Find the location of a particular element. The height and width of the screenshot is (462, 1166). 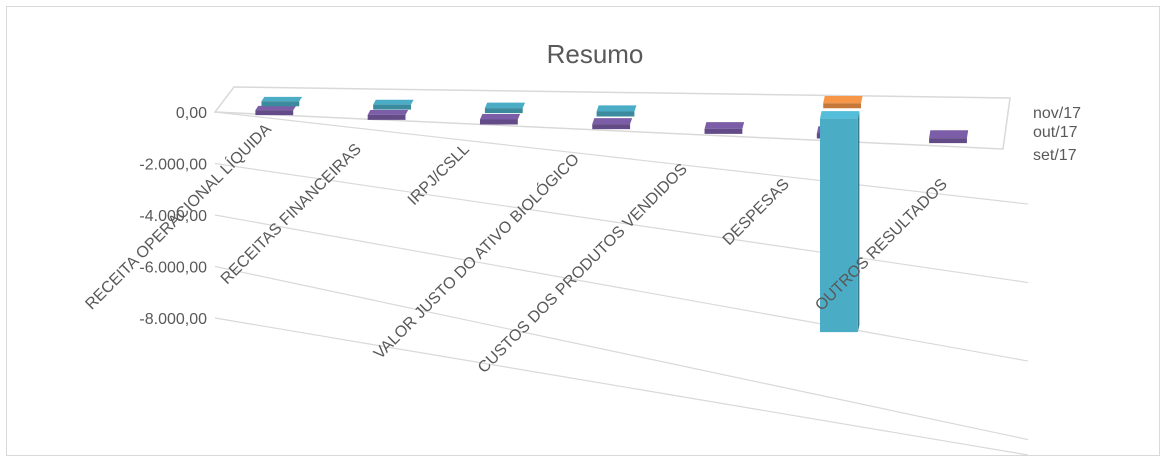

chart-title: Resumo is located at coordinates (595, 54).